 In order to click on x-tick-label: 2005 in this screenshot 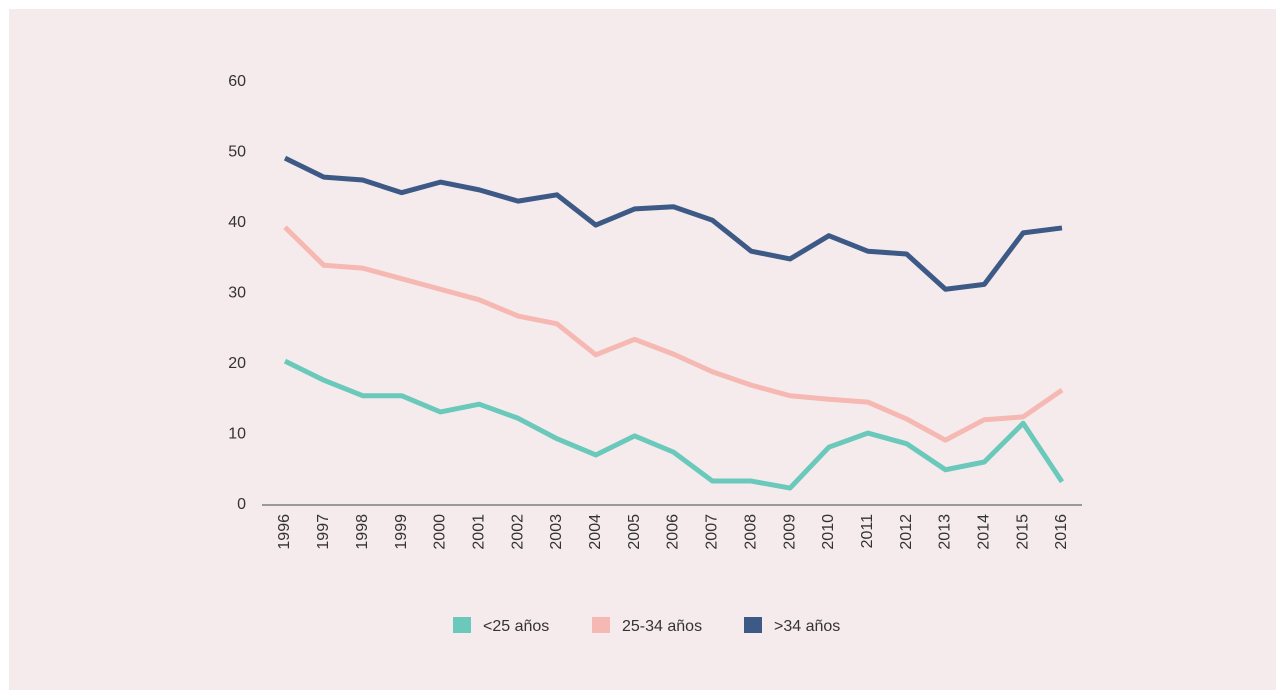, I will do `click(634, 532)`.